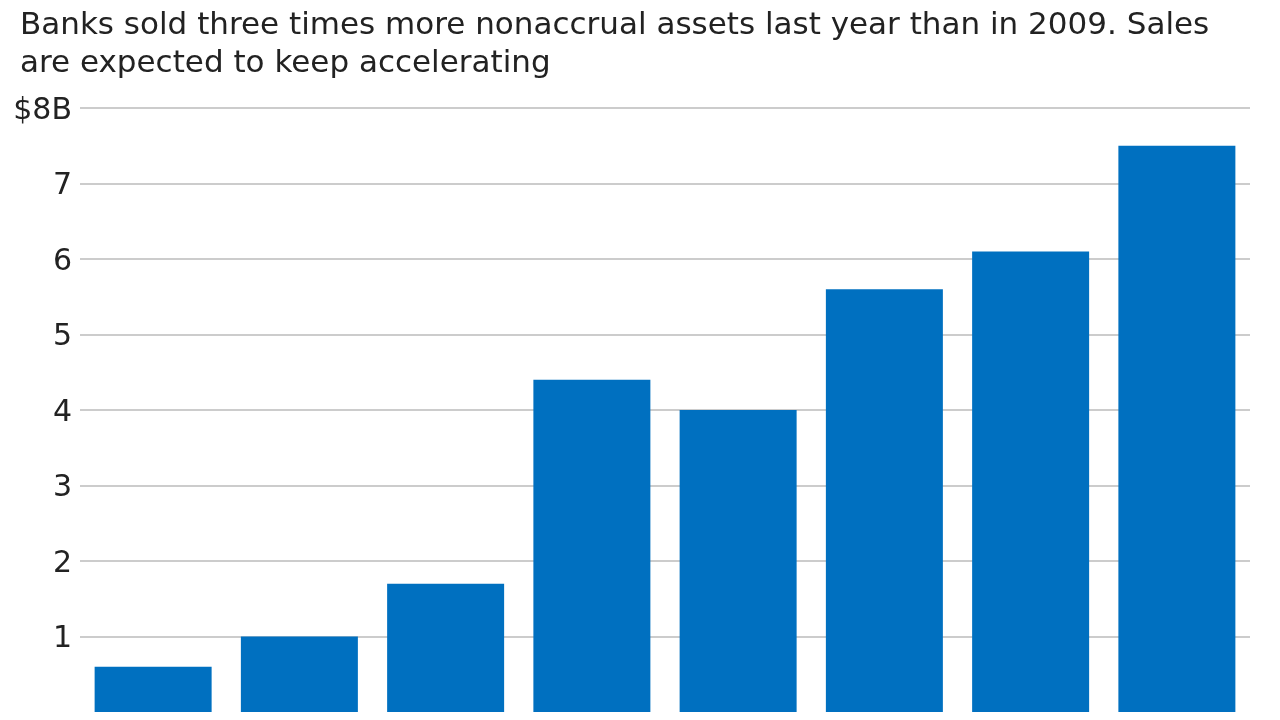 The width and height of the screenshot is (1280, 720). I want to click on y-tick-label: 5, so click(62, 334).